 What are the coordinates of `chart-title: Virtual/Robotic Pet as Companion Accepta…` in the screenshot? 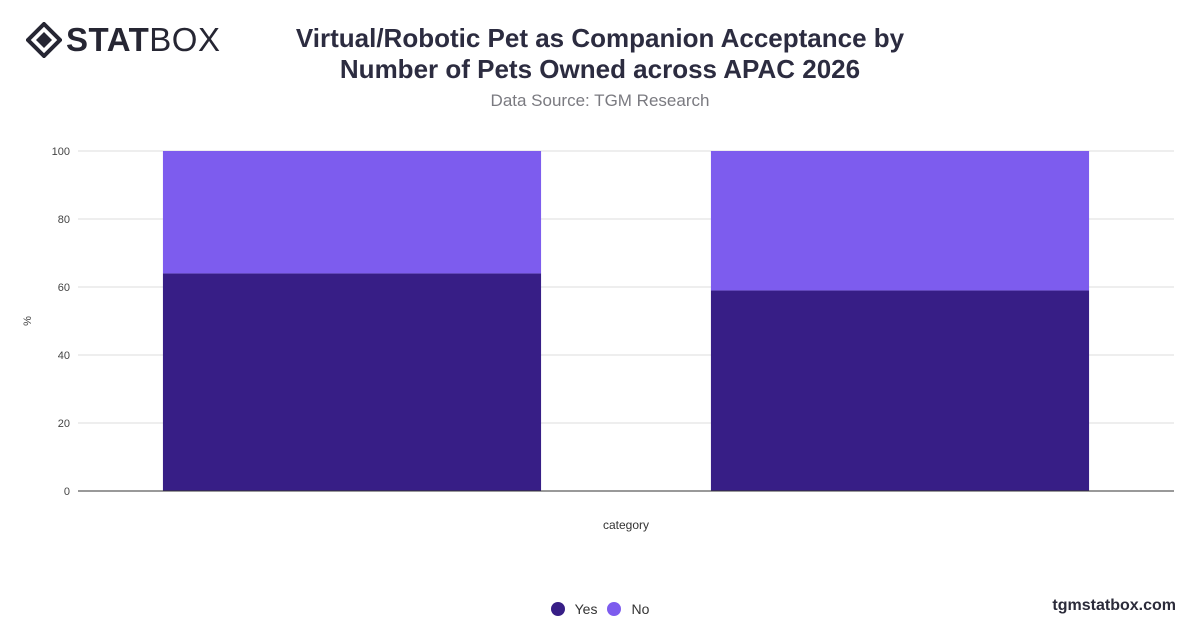 It's located at (600, 53).